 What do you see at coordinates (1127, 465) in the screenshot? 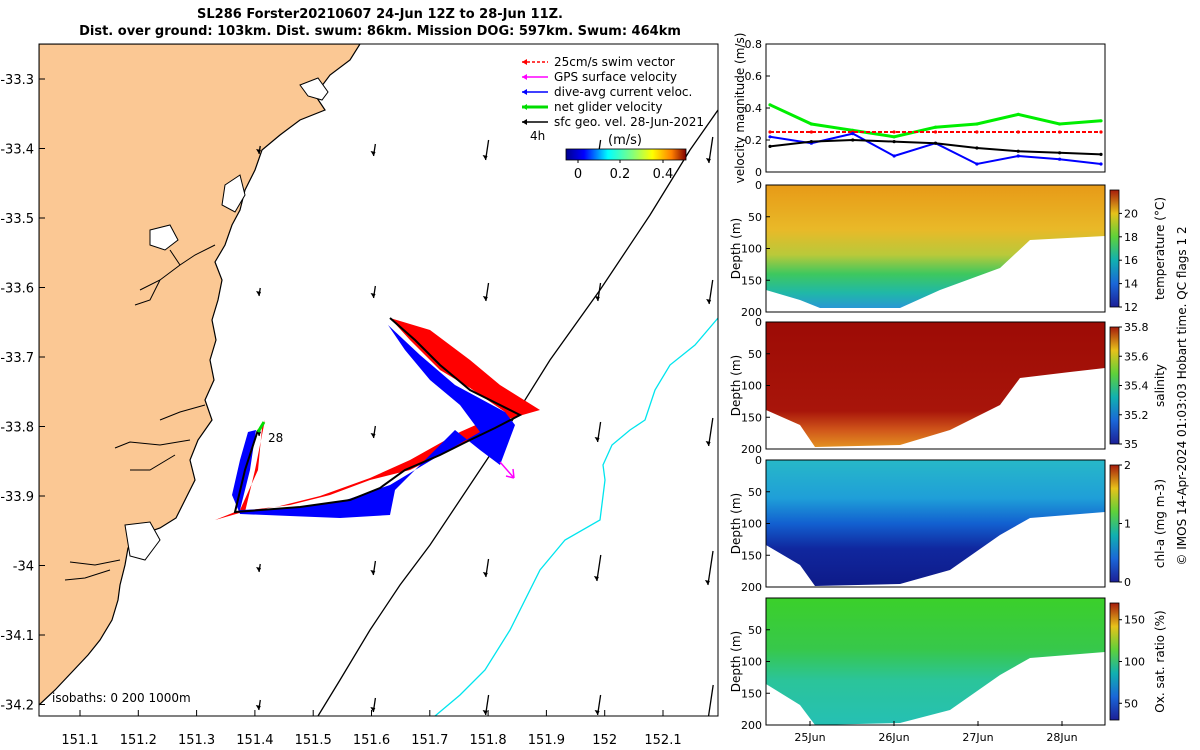
I see `colorbar-tick-label: 2` at bounding box center [1127, 465].